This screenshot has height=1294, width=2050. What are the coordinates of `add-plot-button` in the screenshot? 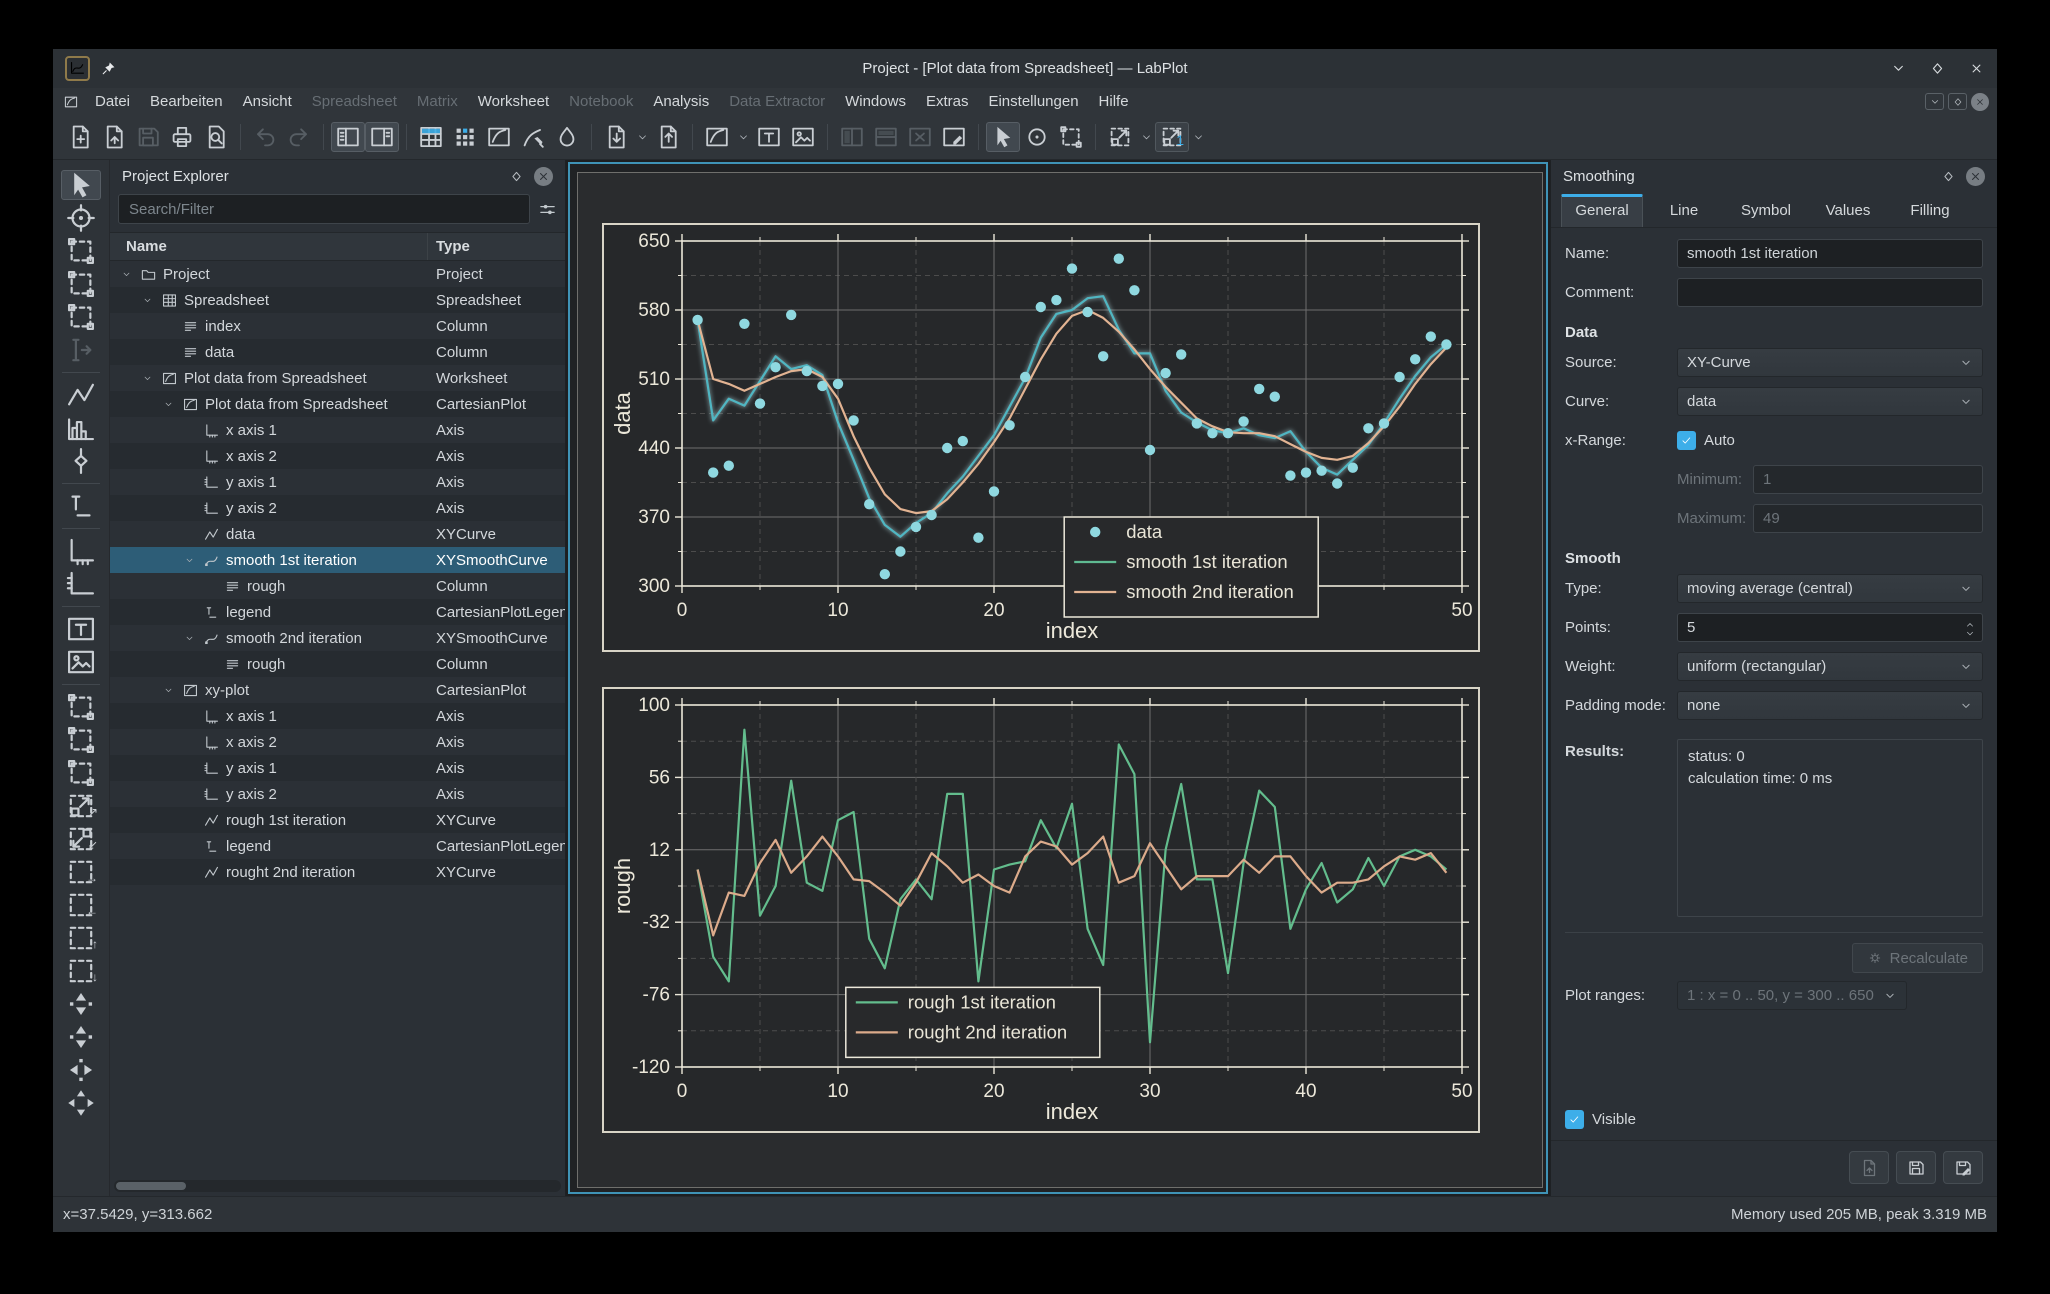 It's located at (717, 137).